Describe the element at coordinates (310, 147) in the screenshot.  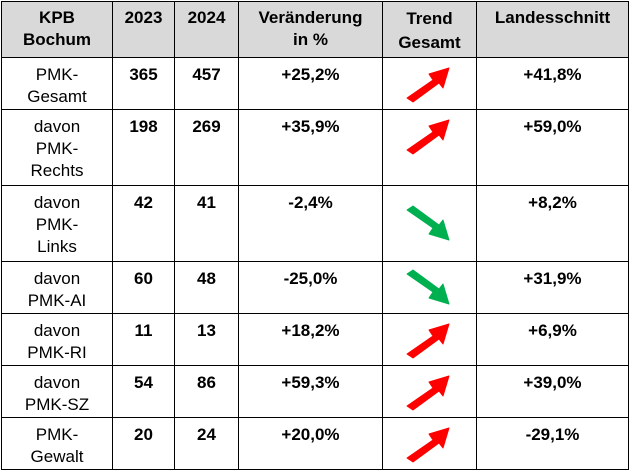
I see `change-value: +35,9%` at that location.